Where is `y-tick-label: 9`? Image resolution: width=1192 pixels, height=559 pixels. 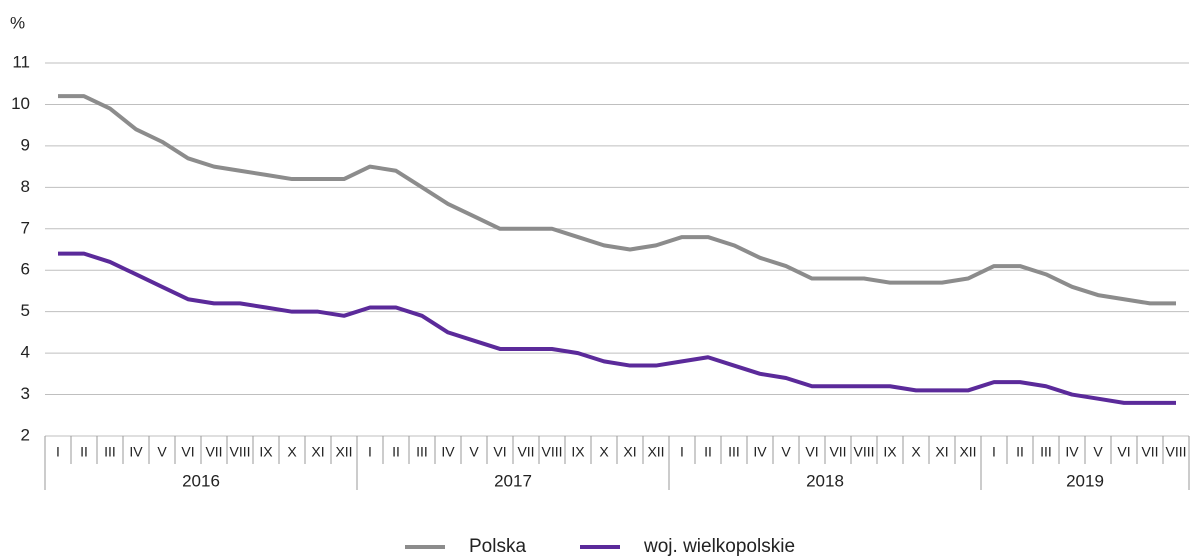 y-tick-label: 9 is located at coordinates (25, 144).